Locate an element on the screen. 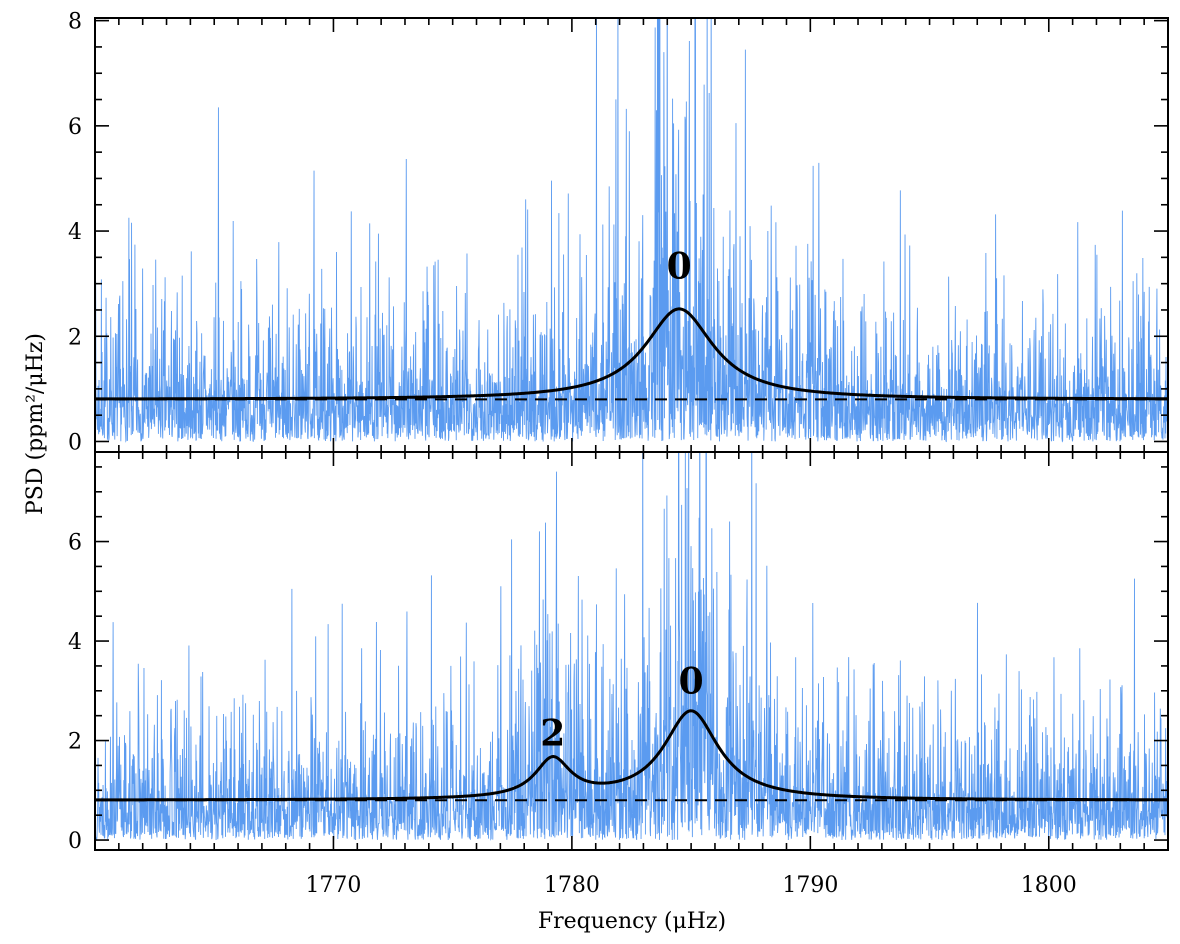 This screenshot has width=1180, height=944. x-tick-labels: 1770 1780 1790 1800 is located at coordinates (690, 885).